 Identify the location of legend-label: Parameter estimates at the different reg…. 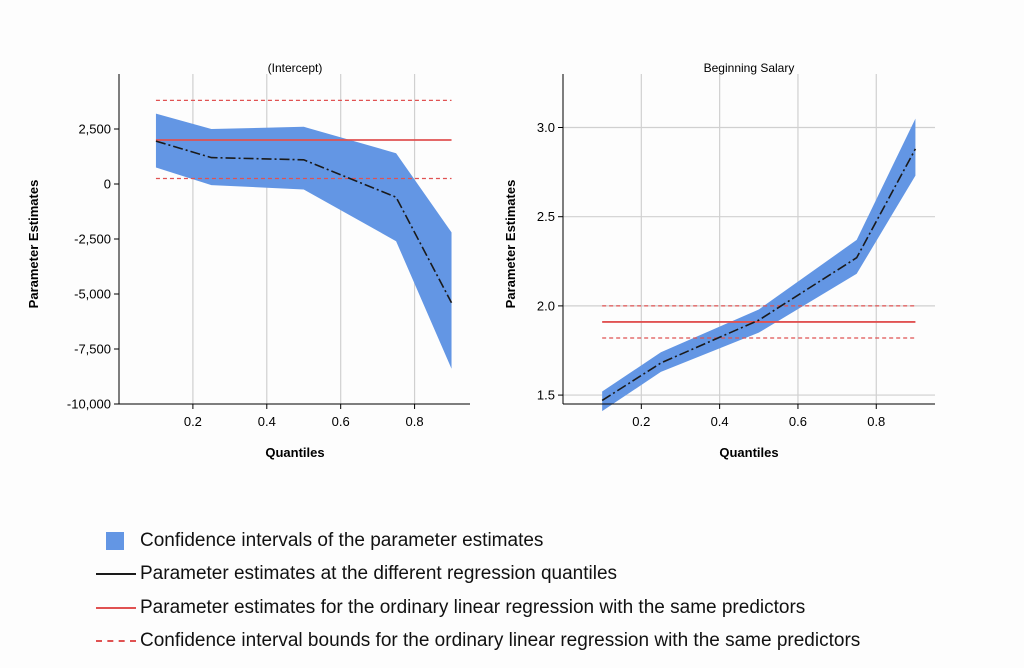
(379, 574).